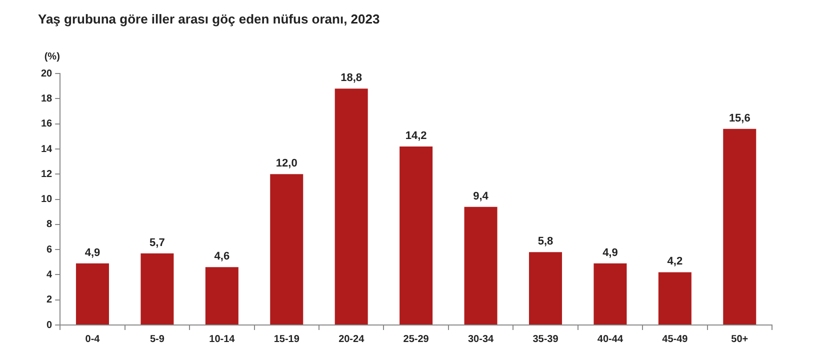  What do you see at coordinates (49, 325) in the screenshot?
I see `y-tick-label: 0` at bounding box center [49, 325].